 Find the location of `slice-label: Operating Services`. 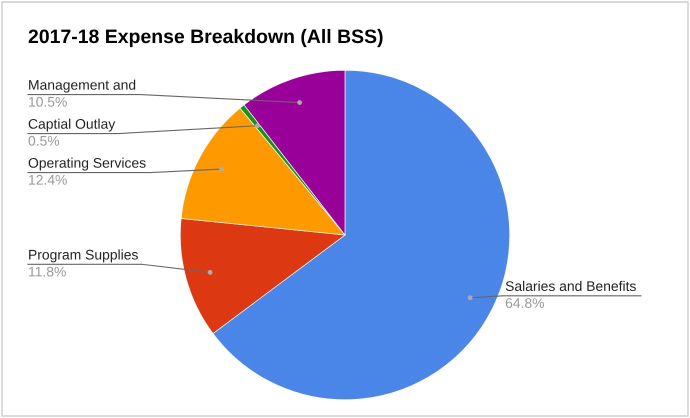

slice-label: Operating Services is located at coordinates (87, 164).